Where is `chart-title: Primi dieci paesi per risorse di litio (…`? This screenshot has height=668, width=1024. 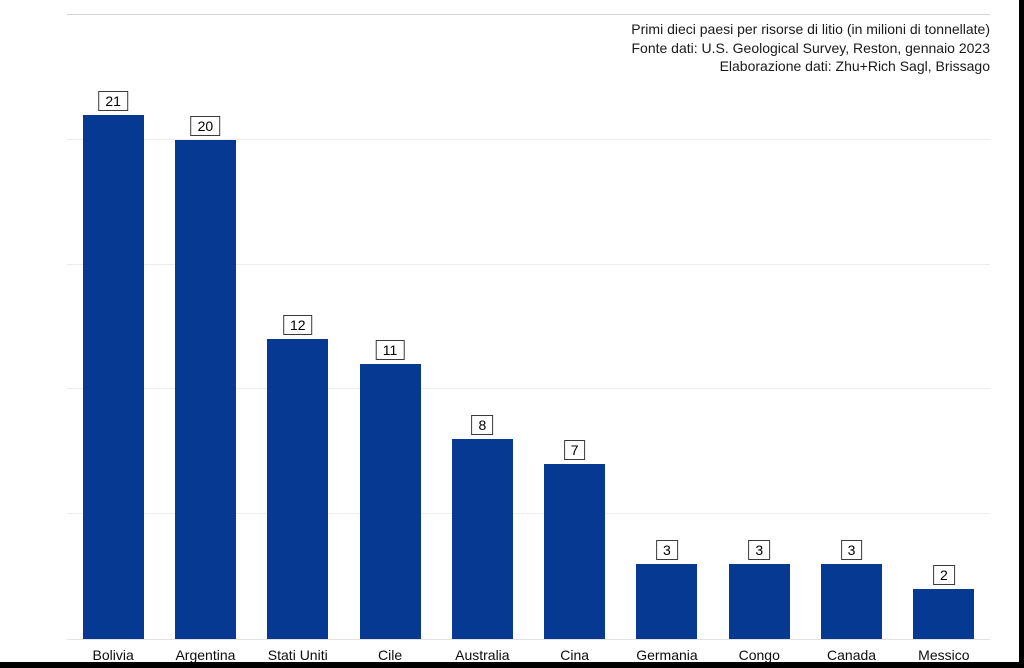 chart-title: Primi dieci paesi per risorse di litio (… is located at coordinates (810, 29).